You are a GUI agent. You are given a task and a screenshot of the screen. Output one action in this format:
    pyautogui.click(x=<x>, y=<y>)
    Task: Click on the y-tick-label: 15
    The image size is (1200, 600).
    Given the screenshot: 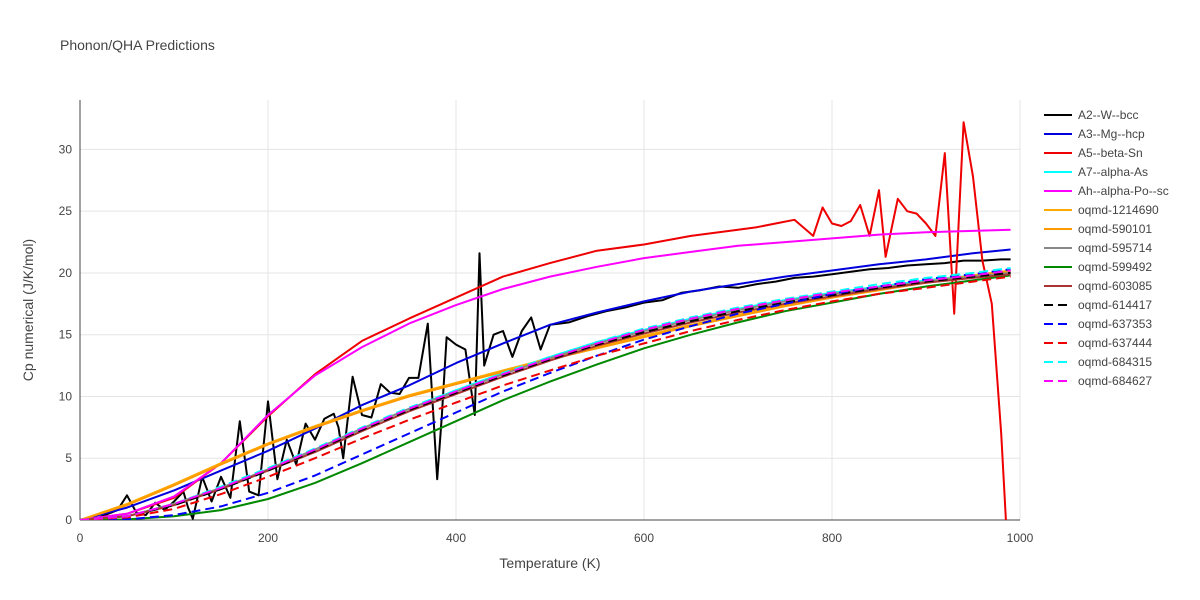 What is the action you would take?
    pyautogui.click(x=66, y=335)
    